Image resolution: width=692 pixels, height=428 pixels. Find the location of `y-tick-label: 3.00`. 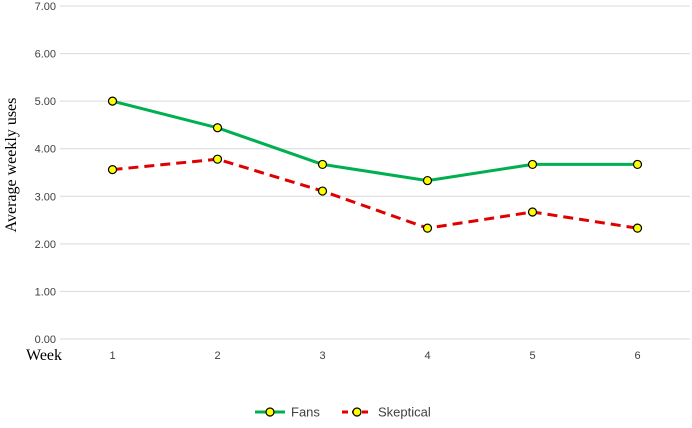

y-tick-label: 3.00 is located at coordinates (45, 197).